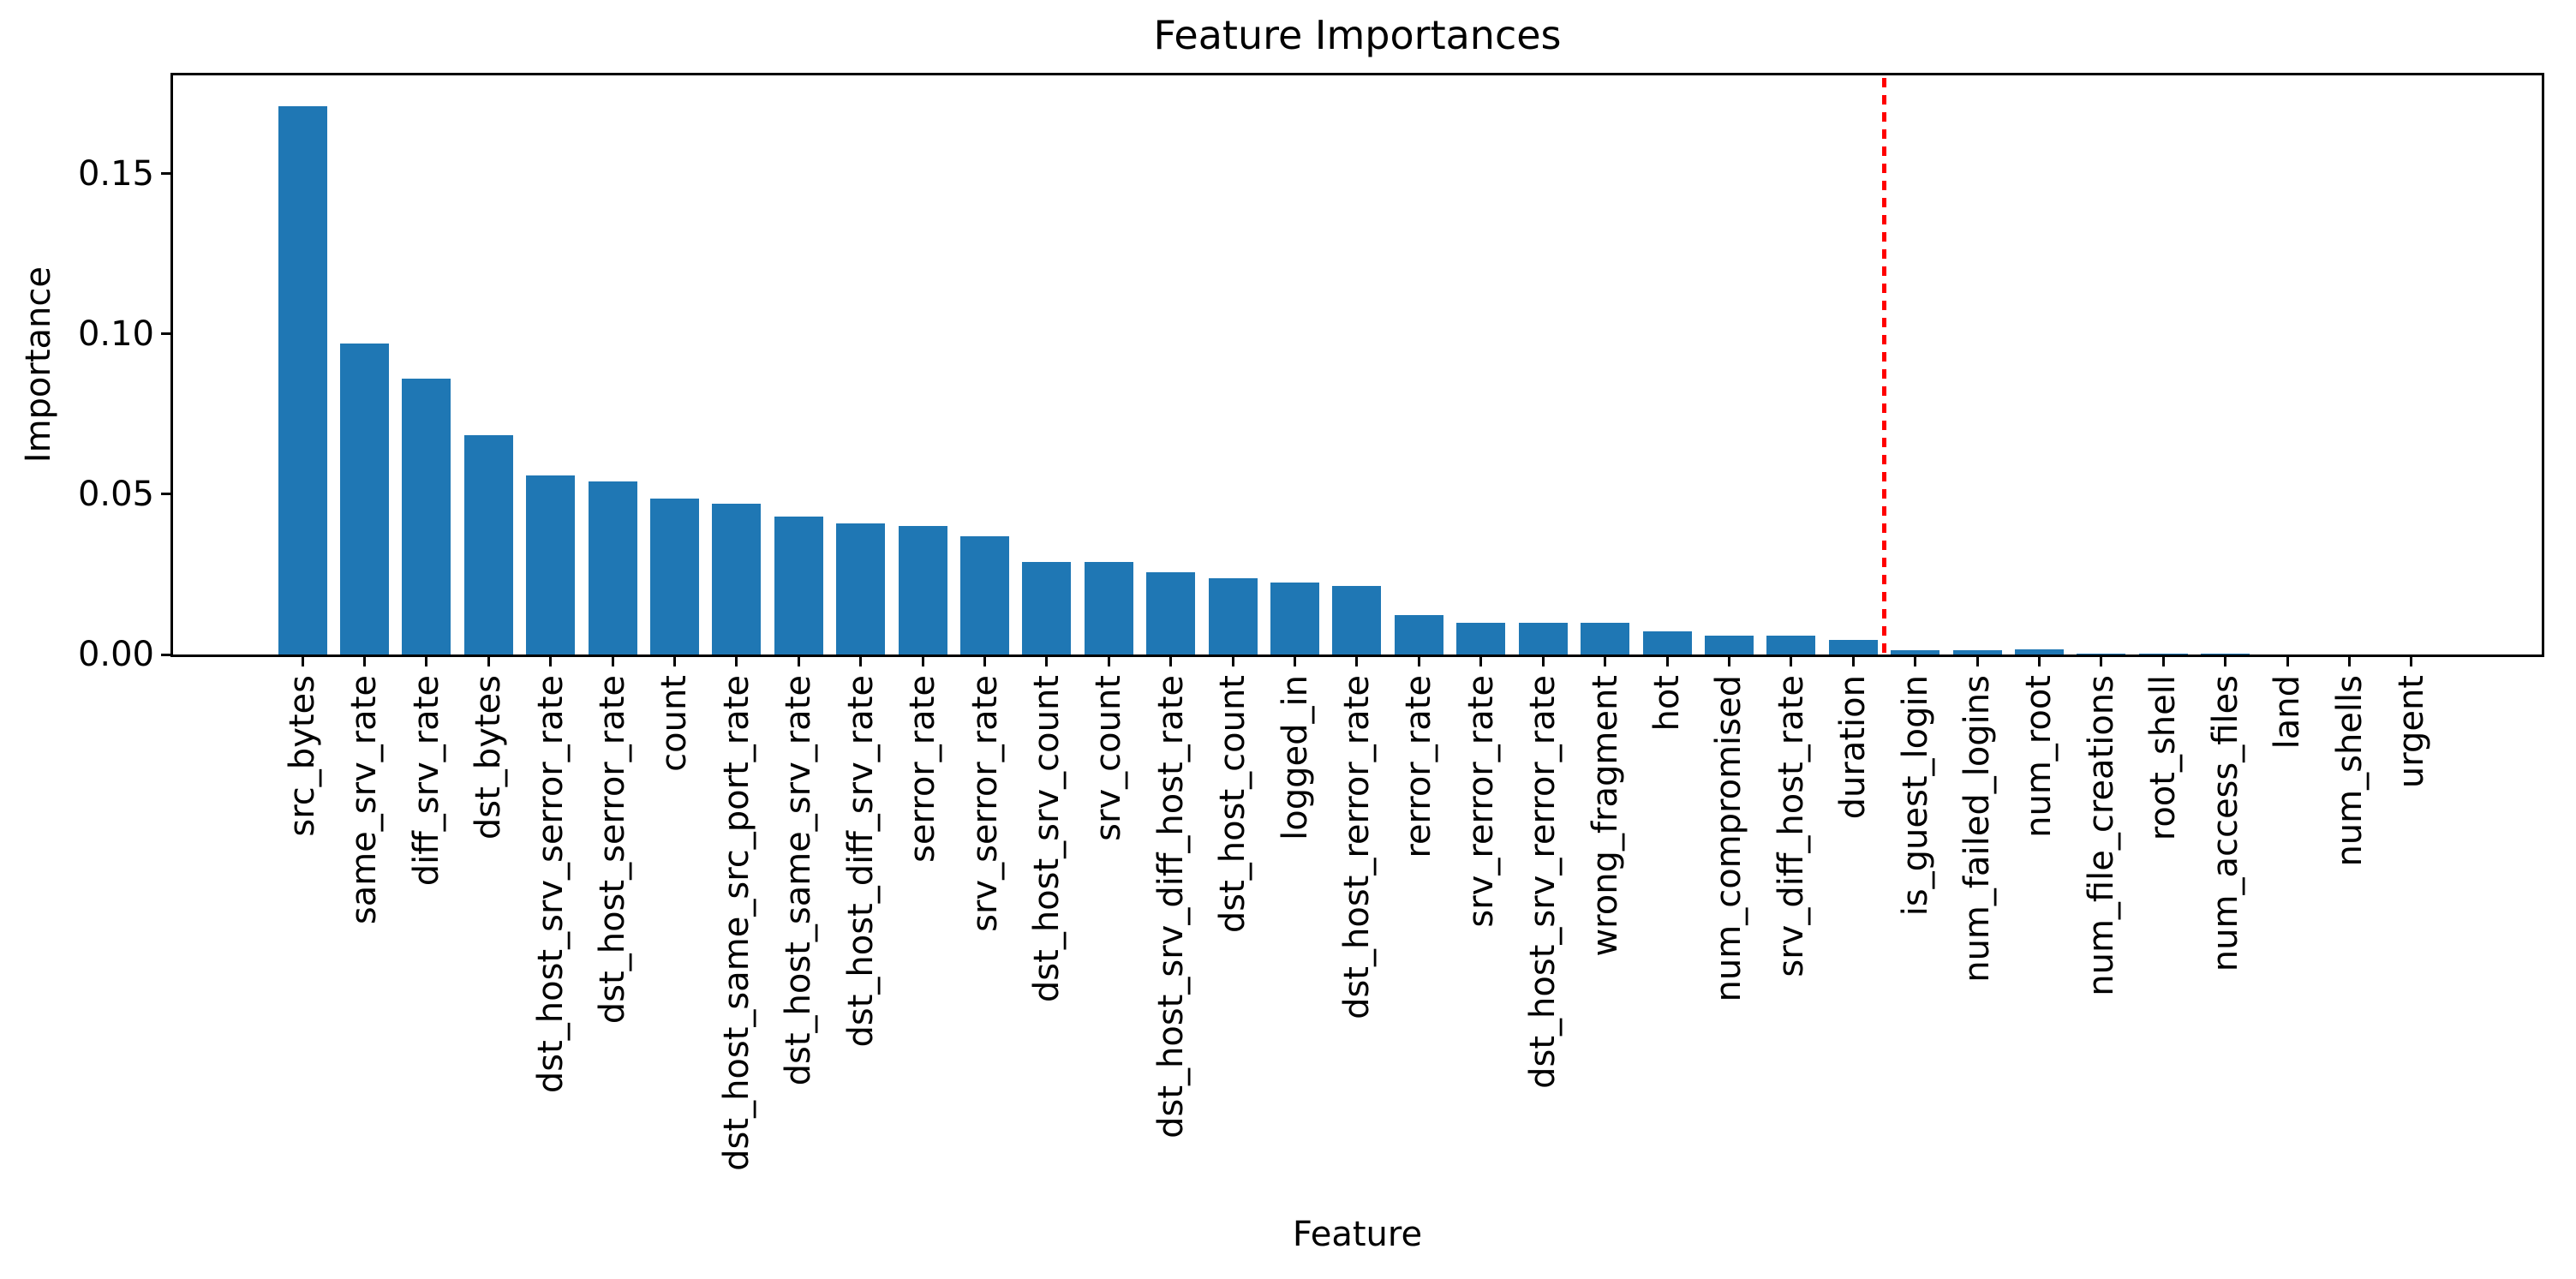 The height and width of the screenshot is (1279, 2576). I want to click on x-tick-dst_host_rerror_rate, so click(1357, 660).